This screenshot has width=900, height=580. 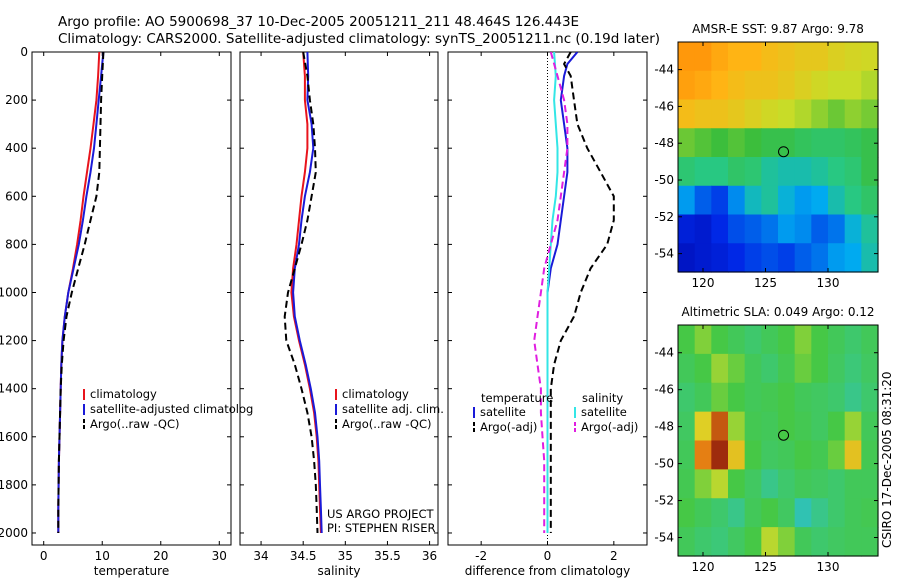 What do you see at coordinates (664, 427) in the screenshot?
I see `map-y-tick-label: -48` at bounding box center [664, 427].